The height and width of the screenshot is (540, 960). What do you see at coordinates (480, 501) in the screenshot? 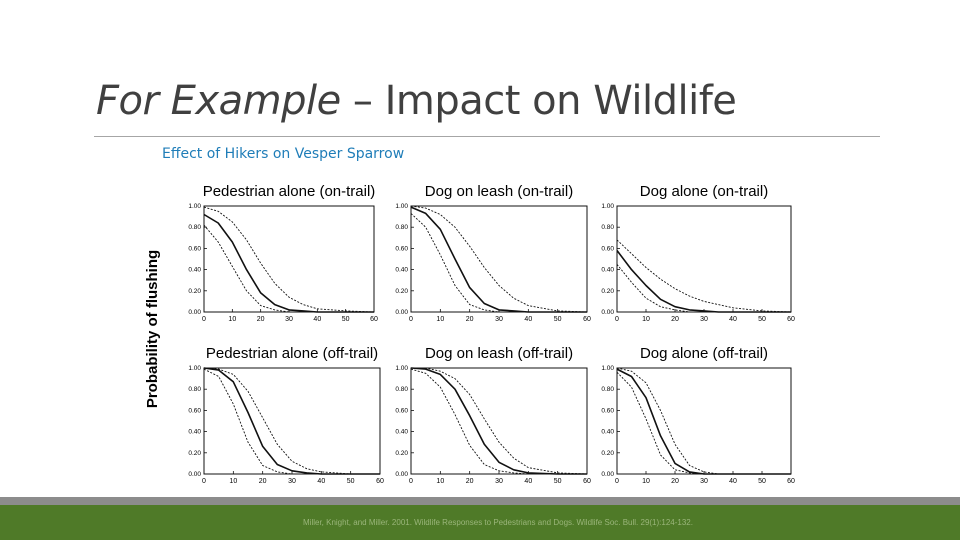
I see `footer-band` at bounding box center [480, 501].